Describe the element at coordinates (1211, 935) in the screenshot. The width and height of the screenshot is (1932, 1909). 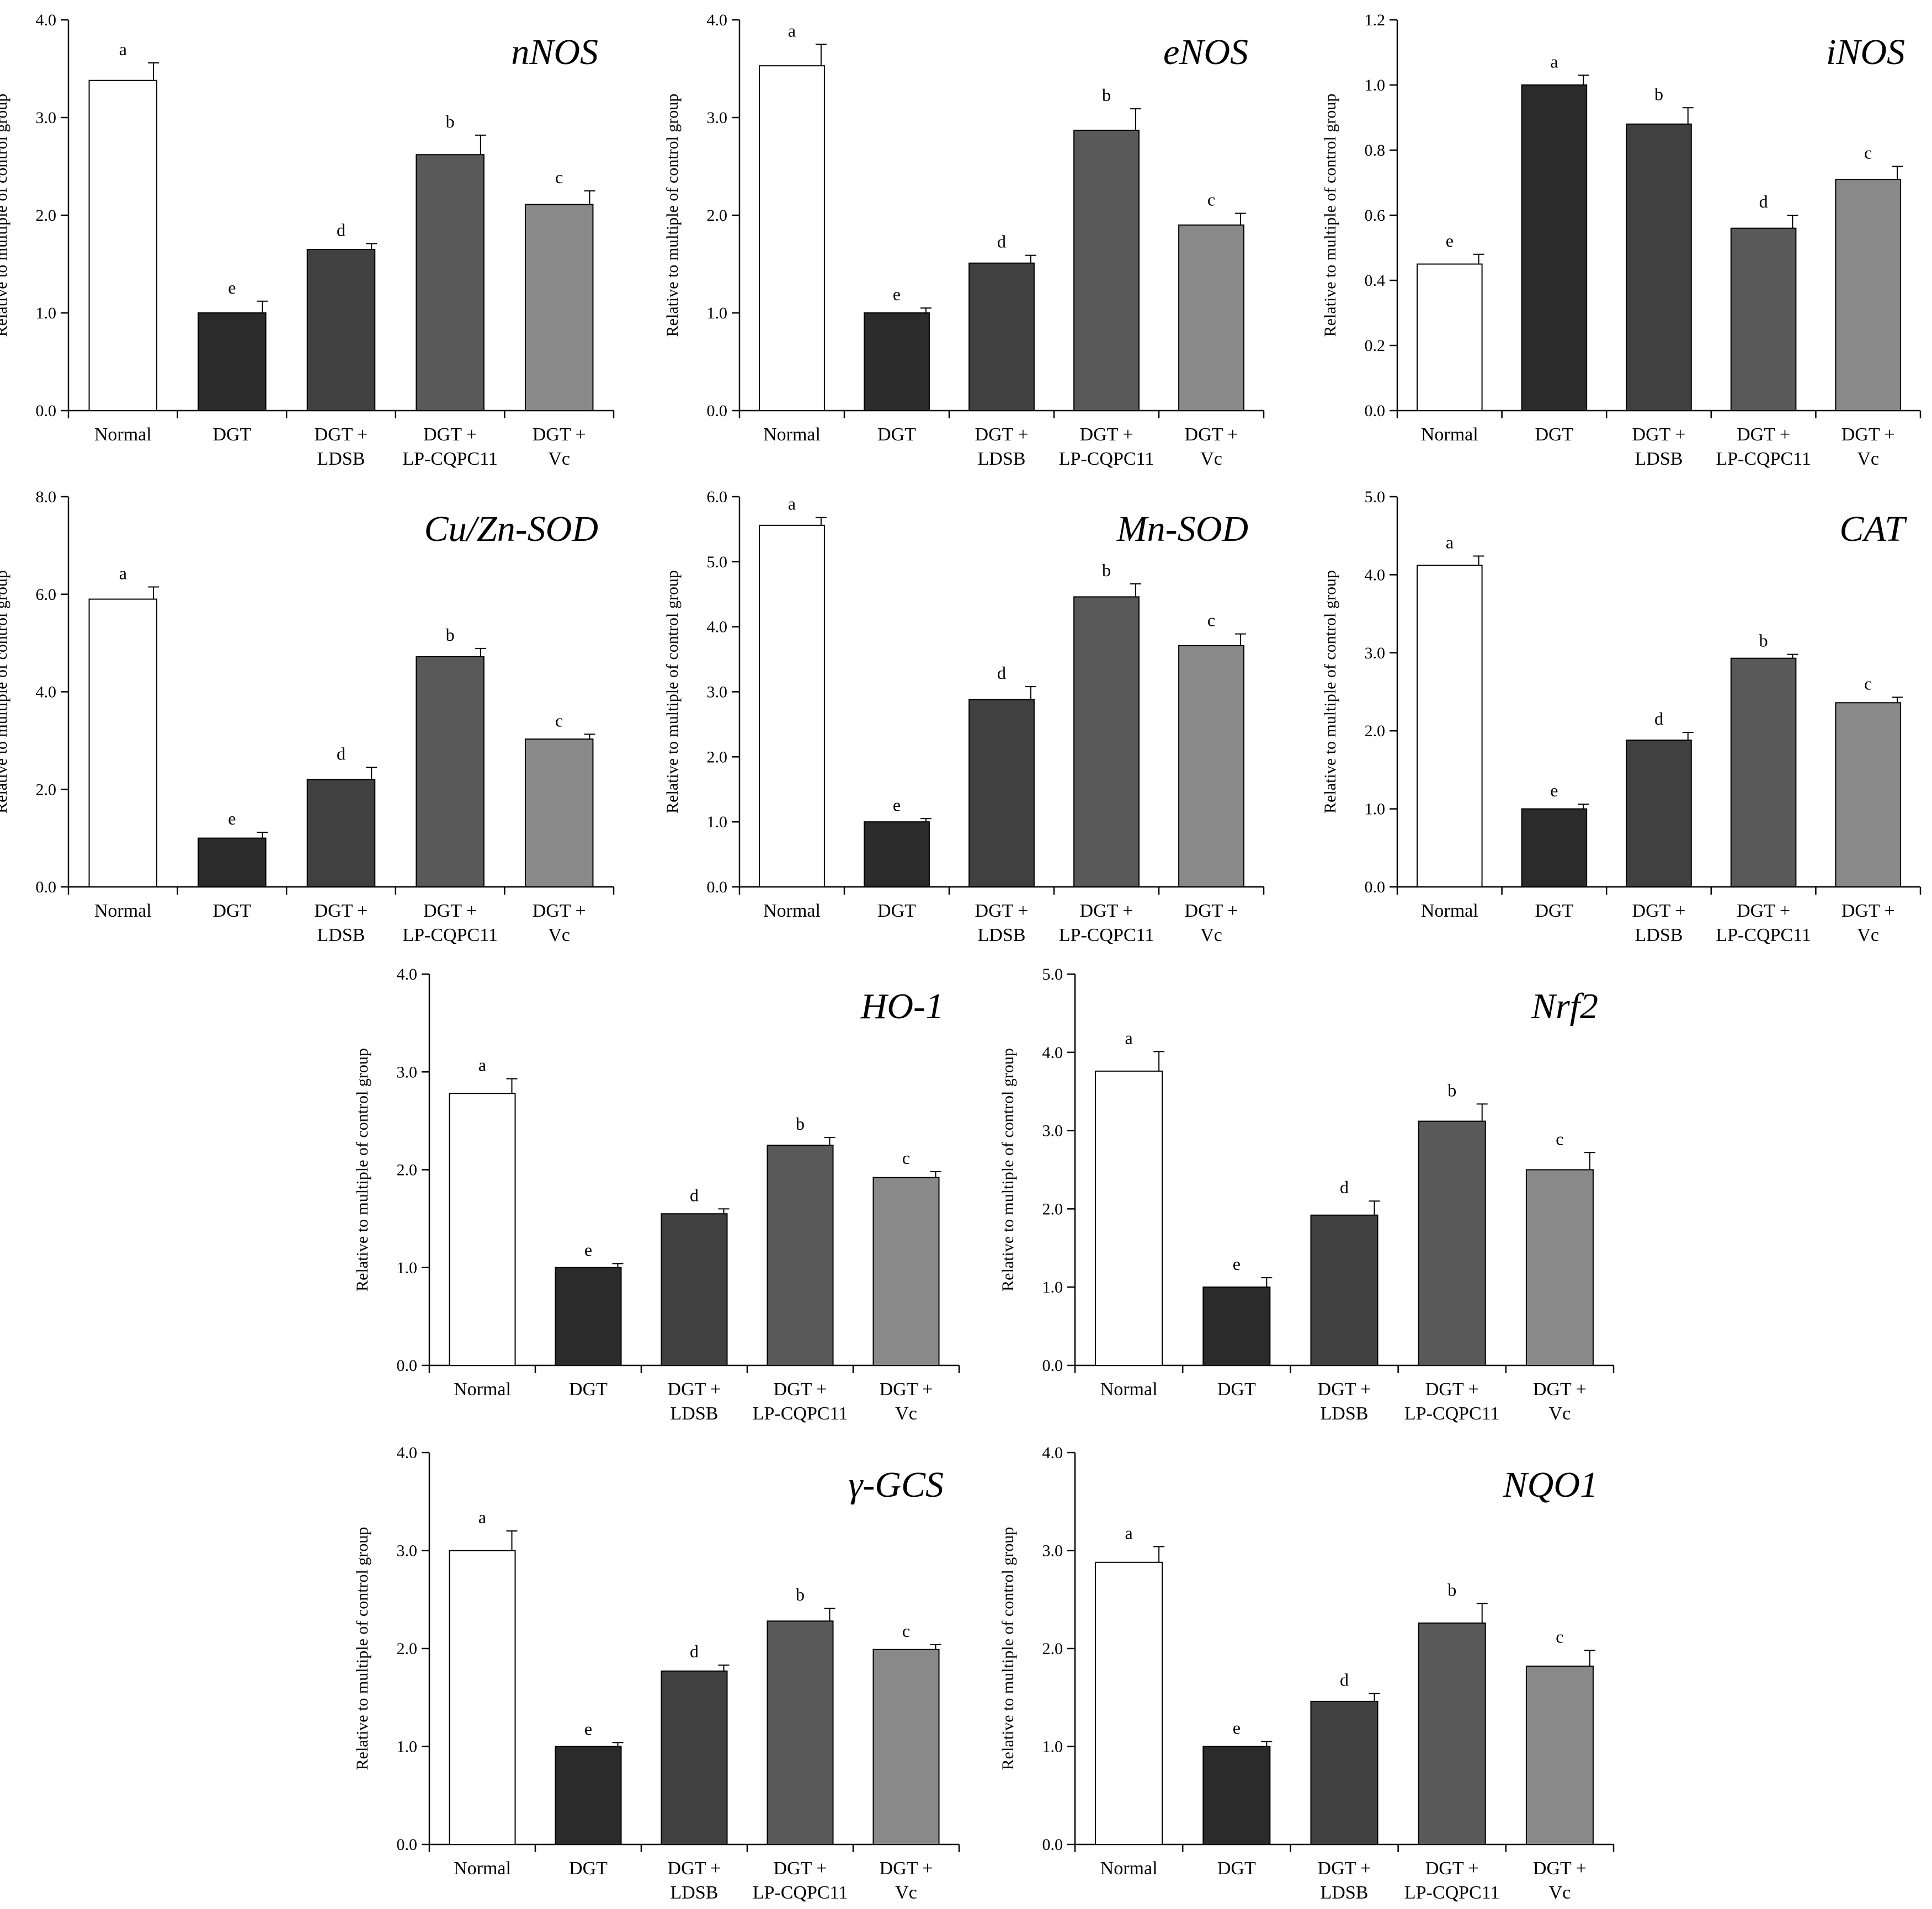
I see `category-label: Vc` at that location.